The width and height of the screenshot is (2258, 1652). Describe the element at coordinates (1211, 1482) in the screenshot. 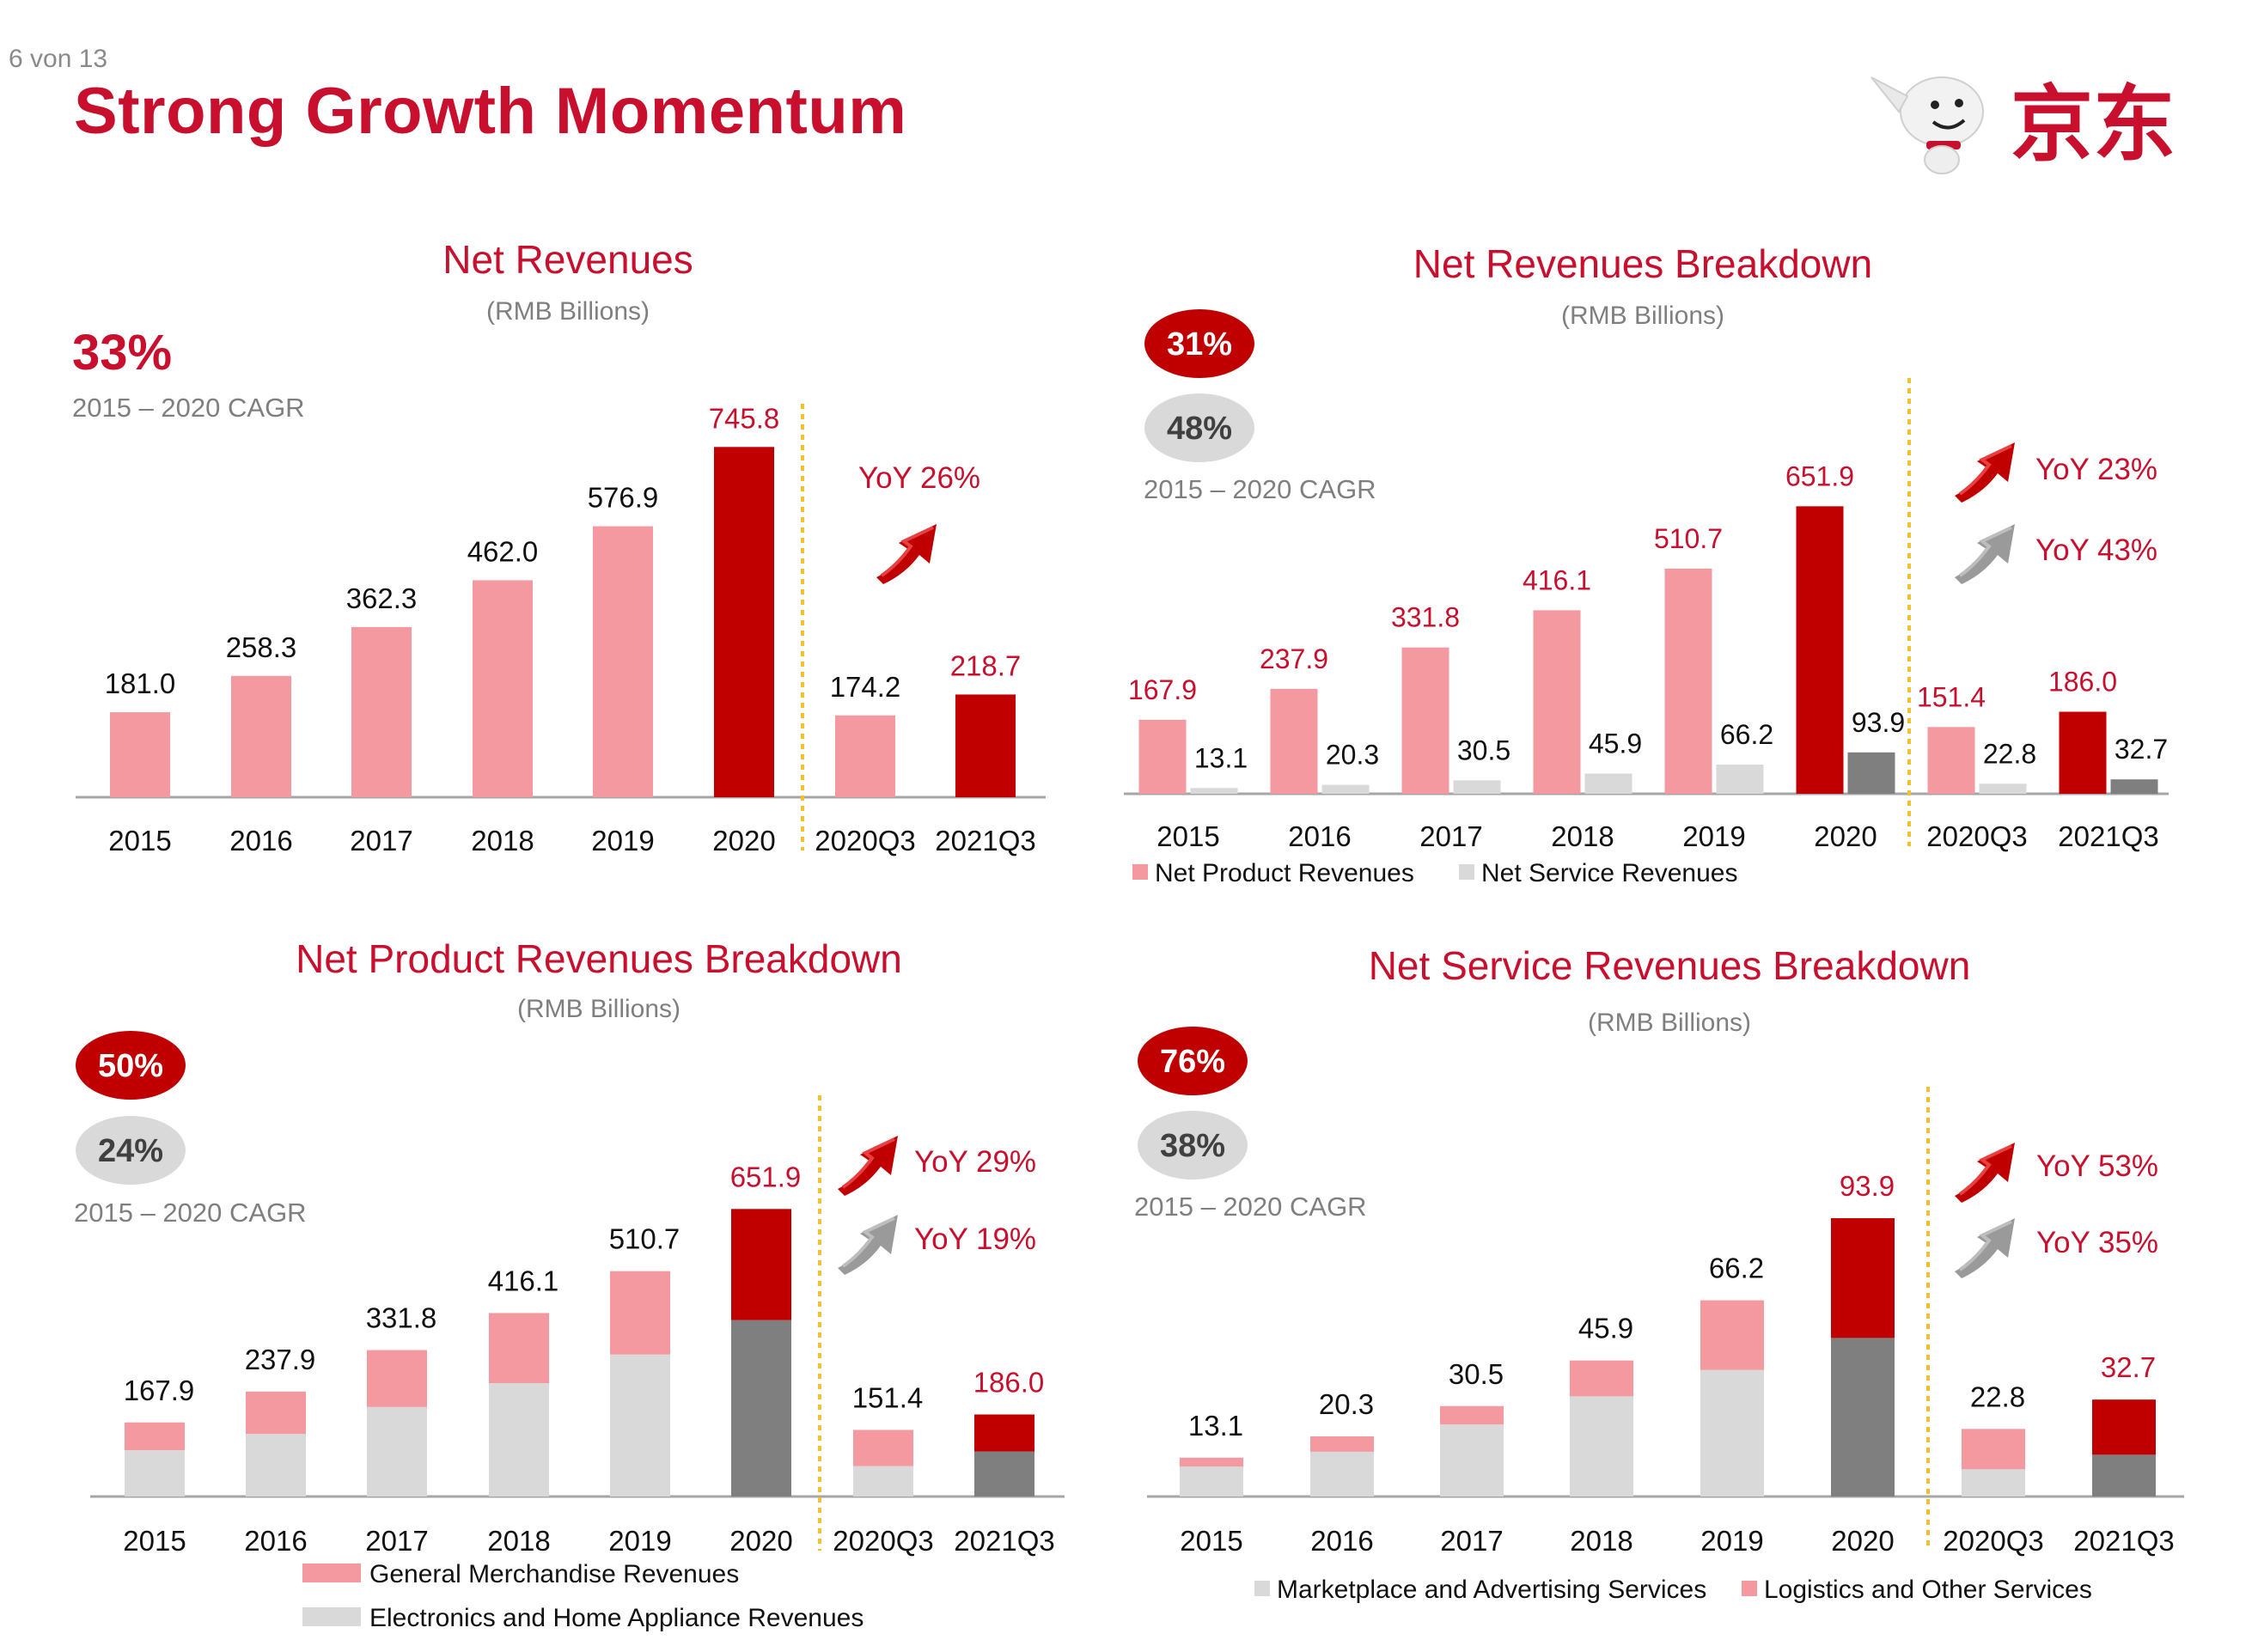

I see `bar-bottom-2015` at that location.